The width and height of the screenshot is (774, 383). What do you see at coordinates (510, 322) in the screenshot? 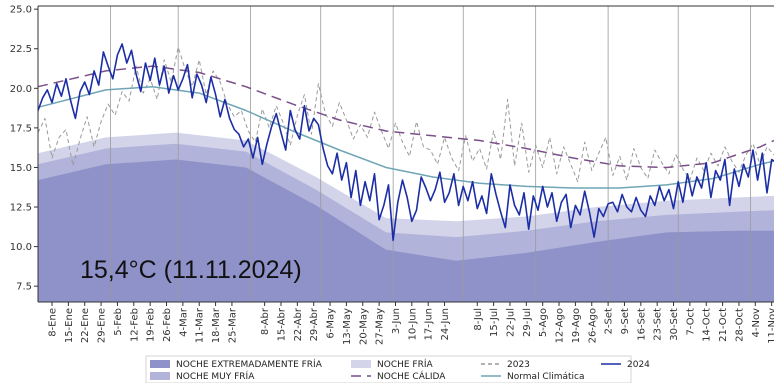
I see `x-tick-label: 22-Jul` at bounding box center [510, 322].